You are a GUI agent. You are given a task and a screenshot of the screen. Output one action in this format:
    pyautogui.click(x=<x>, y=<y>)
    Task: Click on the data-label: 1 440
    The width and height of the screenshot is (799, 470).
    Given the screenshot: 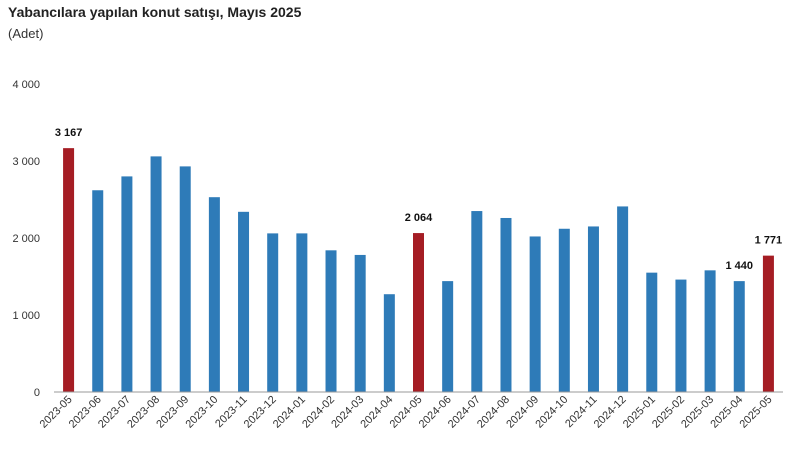 What is the action you would take?
    pyautogui.click(x=739, y=266)
    